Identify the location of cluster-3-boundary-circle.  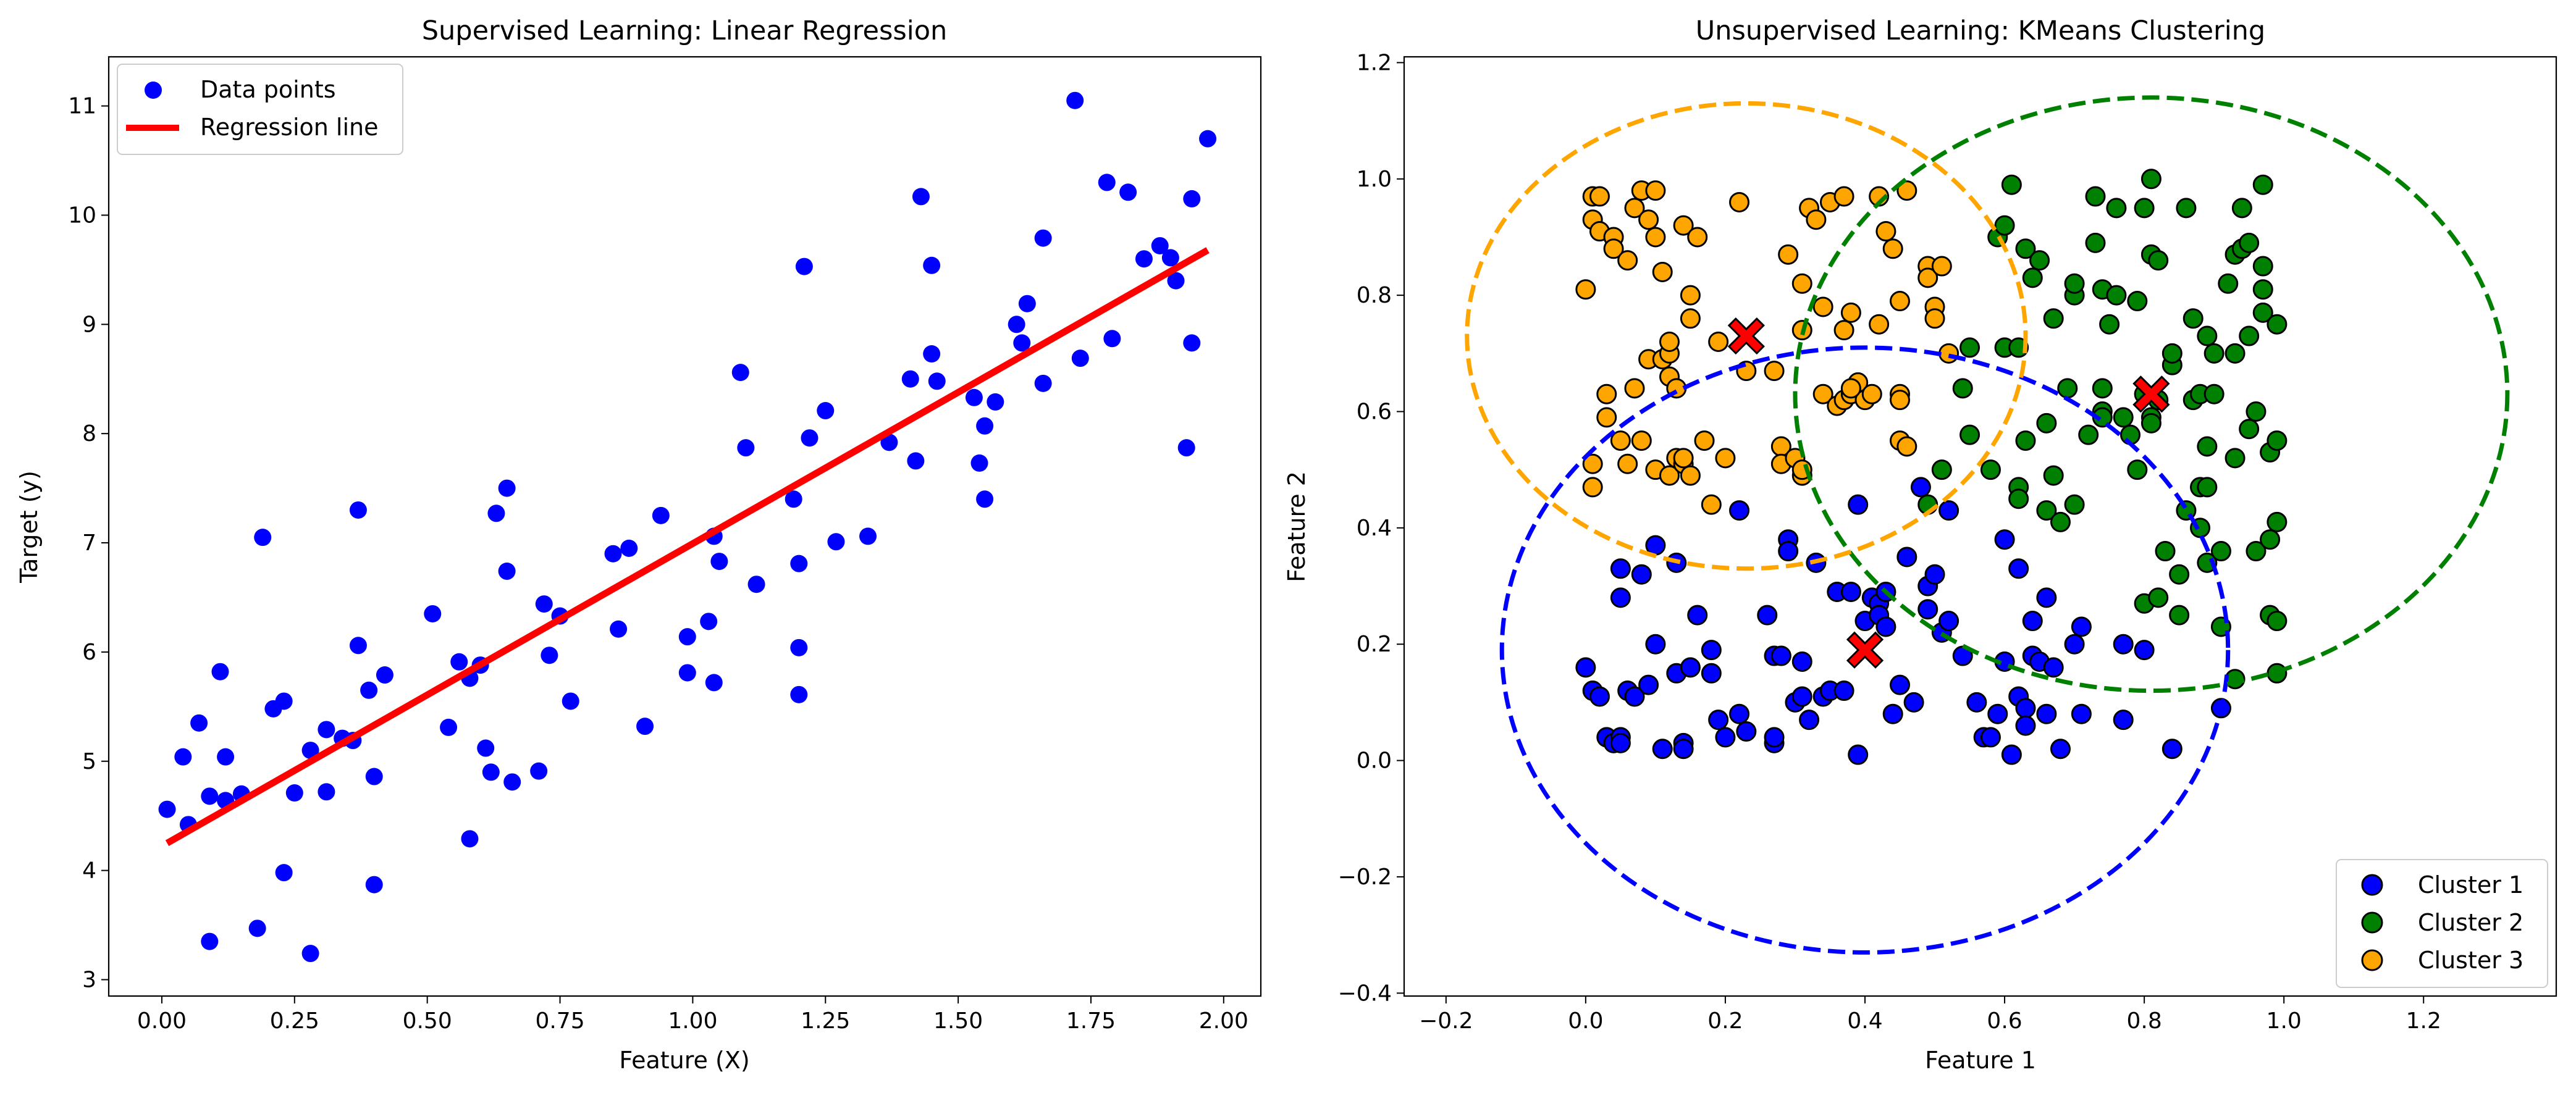
(1746, 336).